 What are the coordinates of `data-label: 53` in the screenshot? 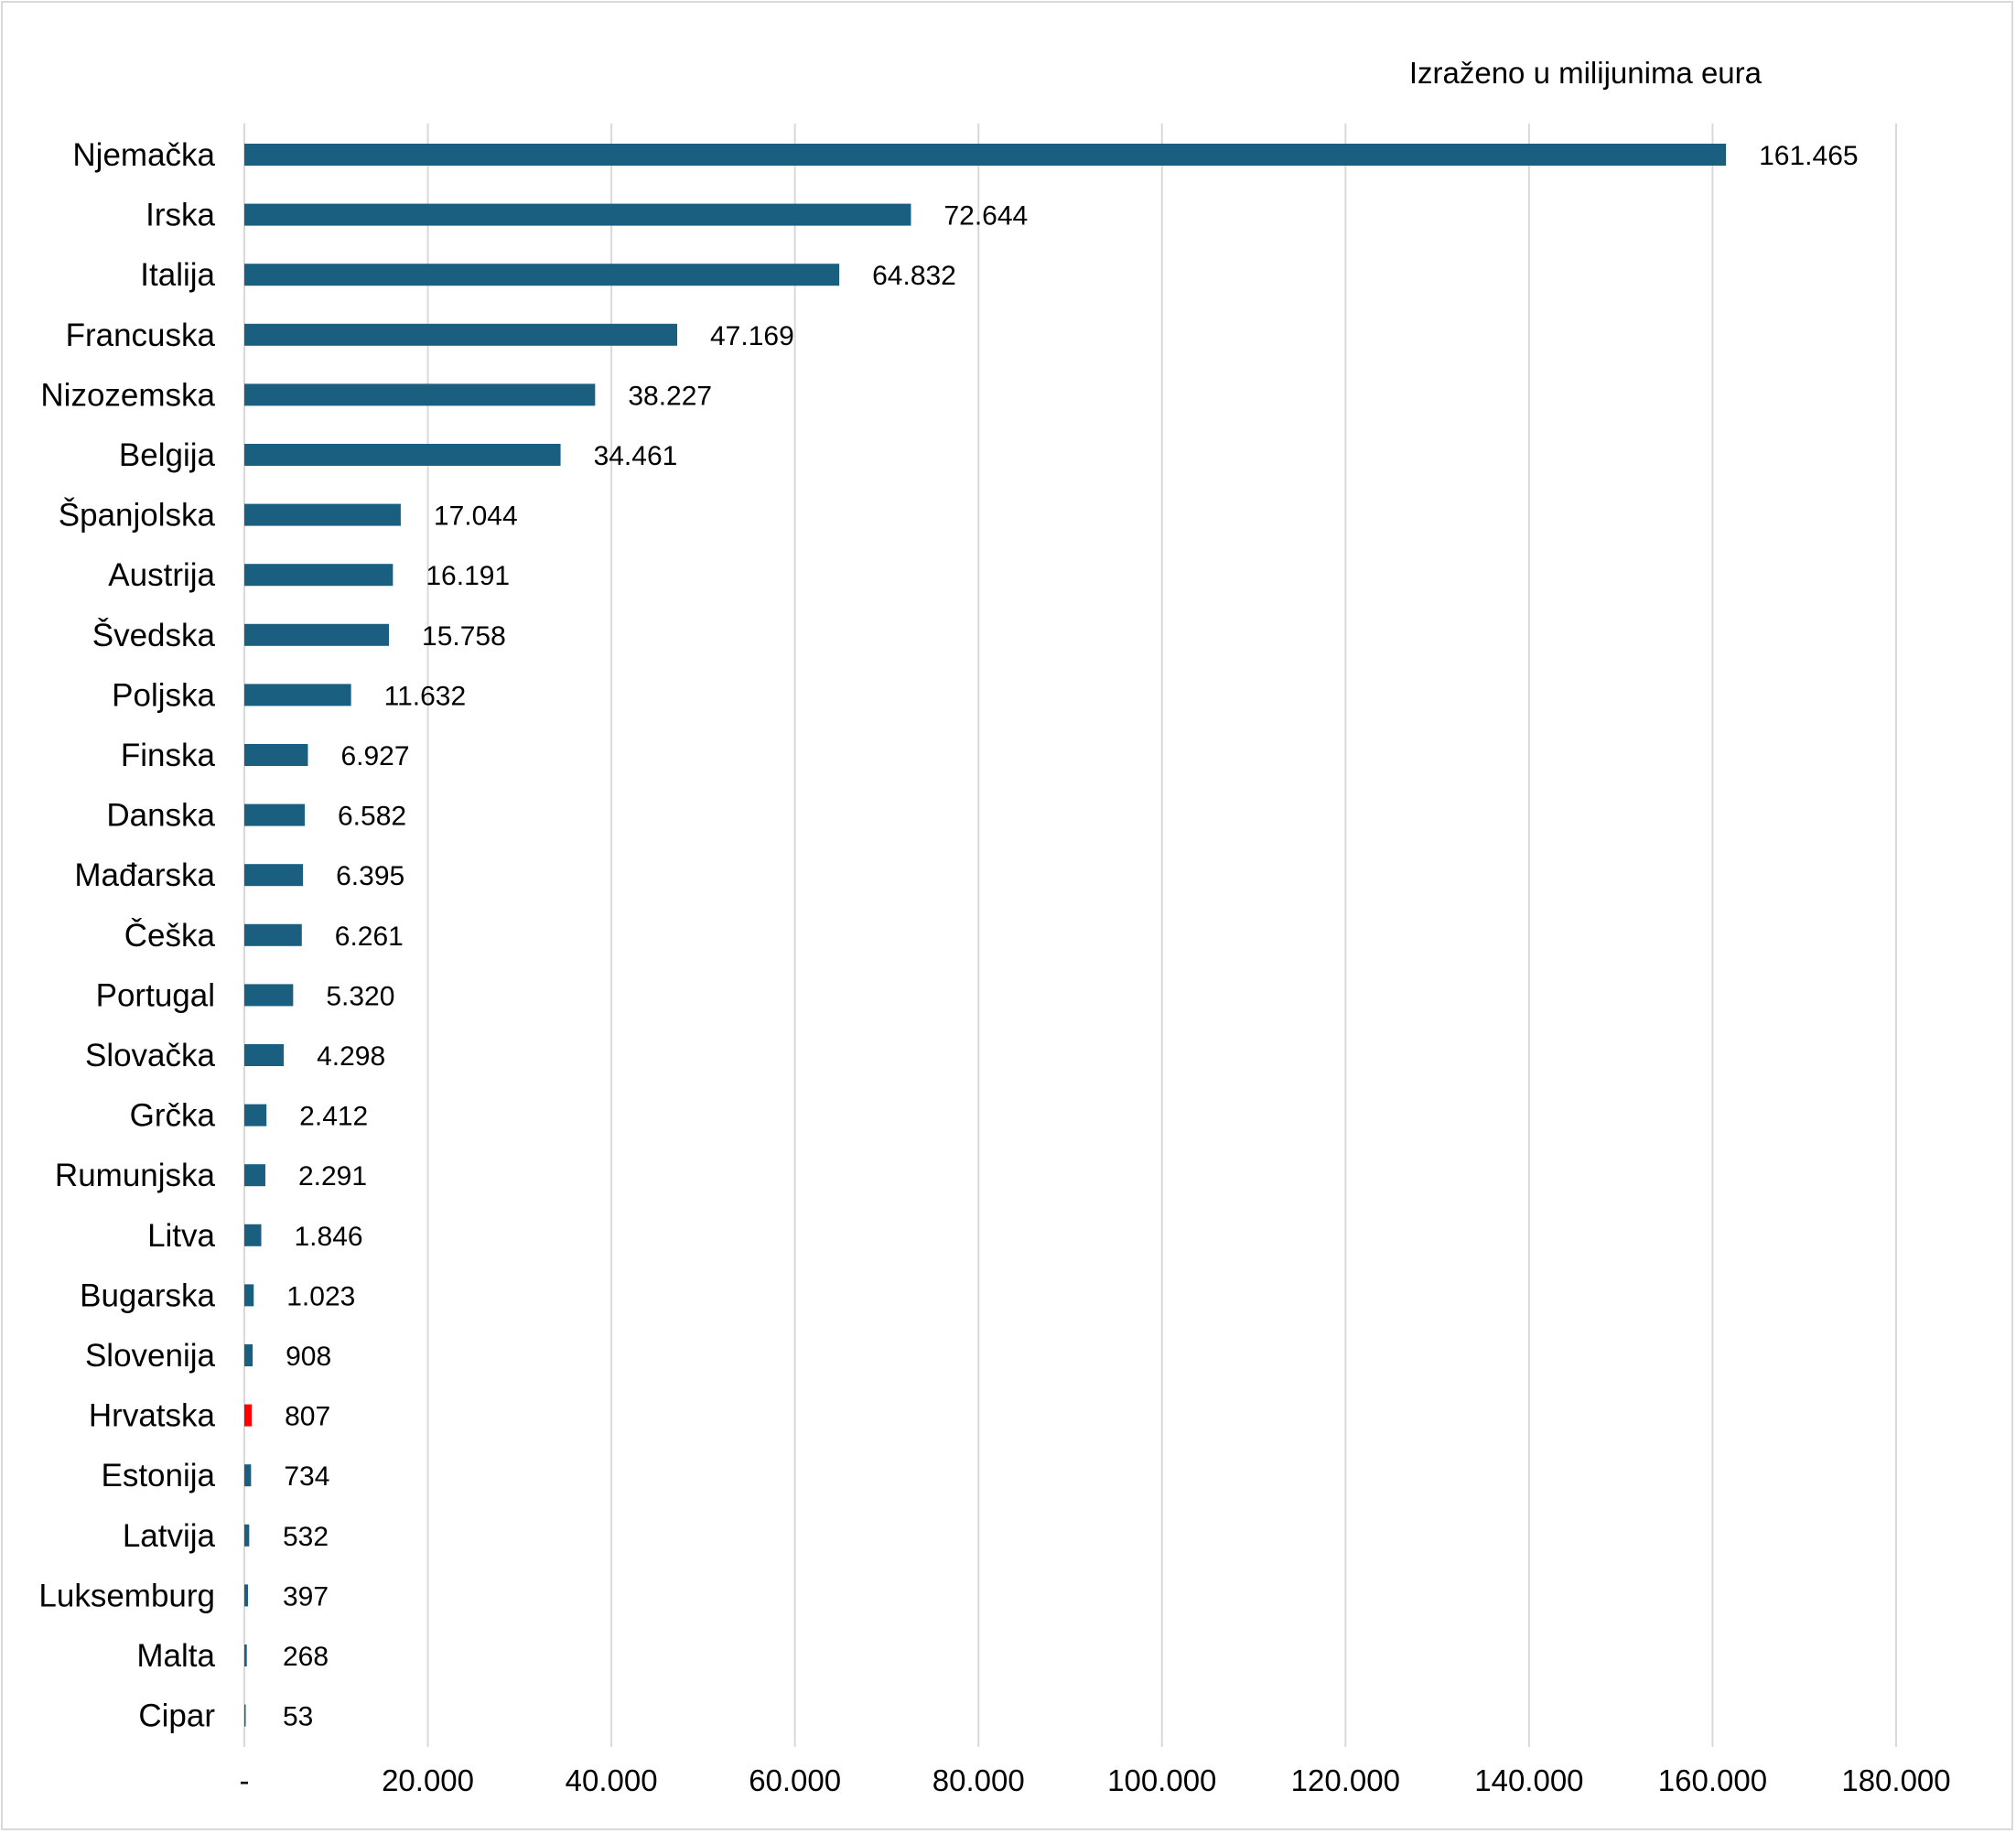 It's located at (298, 1717).